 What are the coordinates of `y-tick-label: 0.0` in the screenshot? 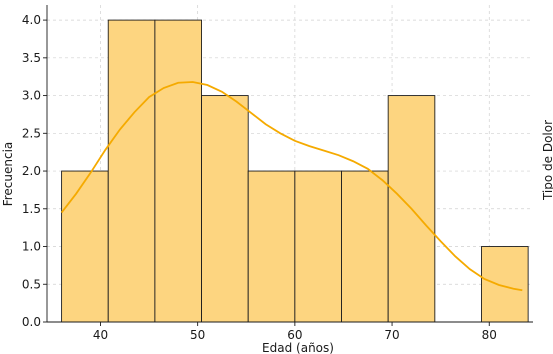 It's located at (31, 322).